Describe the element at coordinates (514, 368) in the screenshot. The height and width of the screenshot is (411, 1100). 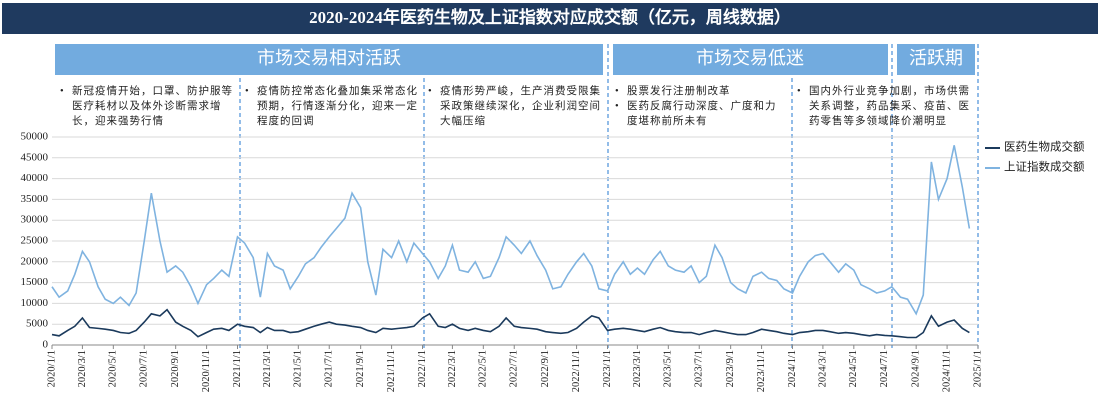
I see `x-tick-label: 2022/7/1` at that location.